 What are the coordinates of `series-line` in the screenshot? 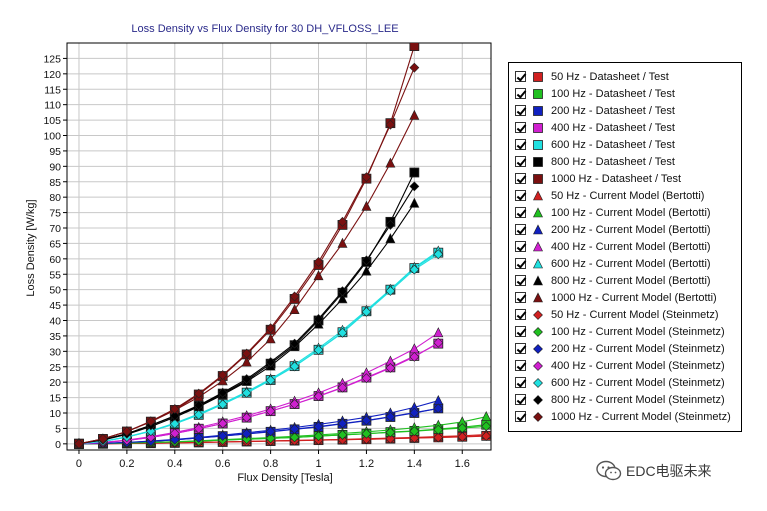 It's located at (258, 426).